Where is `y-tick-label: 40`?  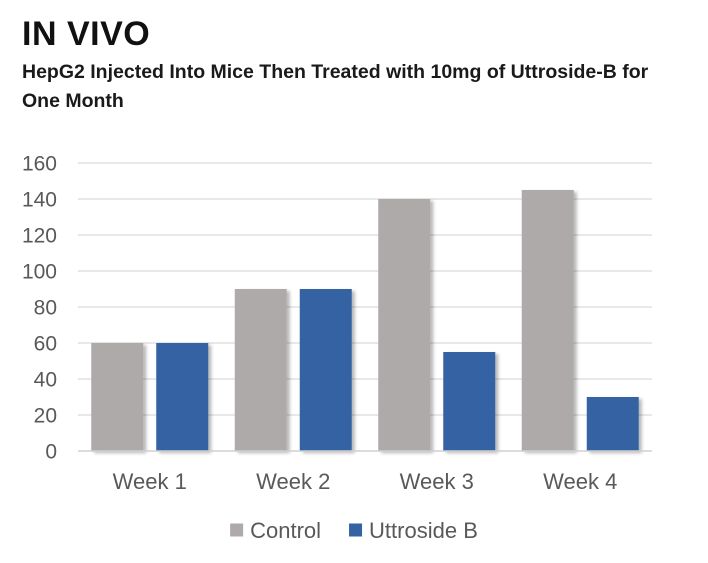 y-tick-label: 40 is located at coordinates (45, 380).